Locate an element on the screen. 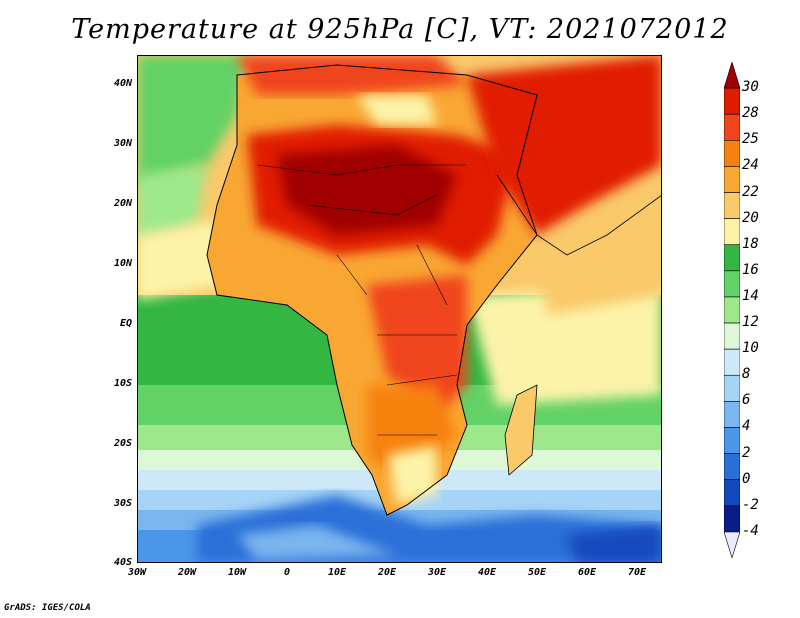 Image resolution: width=800 pixels, height=618 pixels. lat-tick: 30N is located at coordinates (122, 143).